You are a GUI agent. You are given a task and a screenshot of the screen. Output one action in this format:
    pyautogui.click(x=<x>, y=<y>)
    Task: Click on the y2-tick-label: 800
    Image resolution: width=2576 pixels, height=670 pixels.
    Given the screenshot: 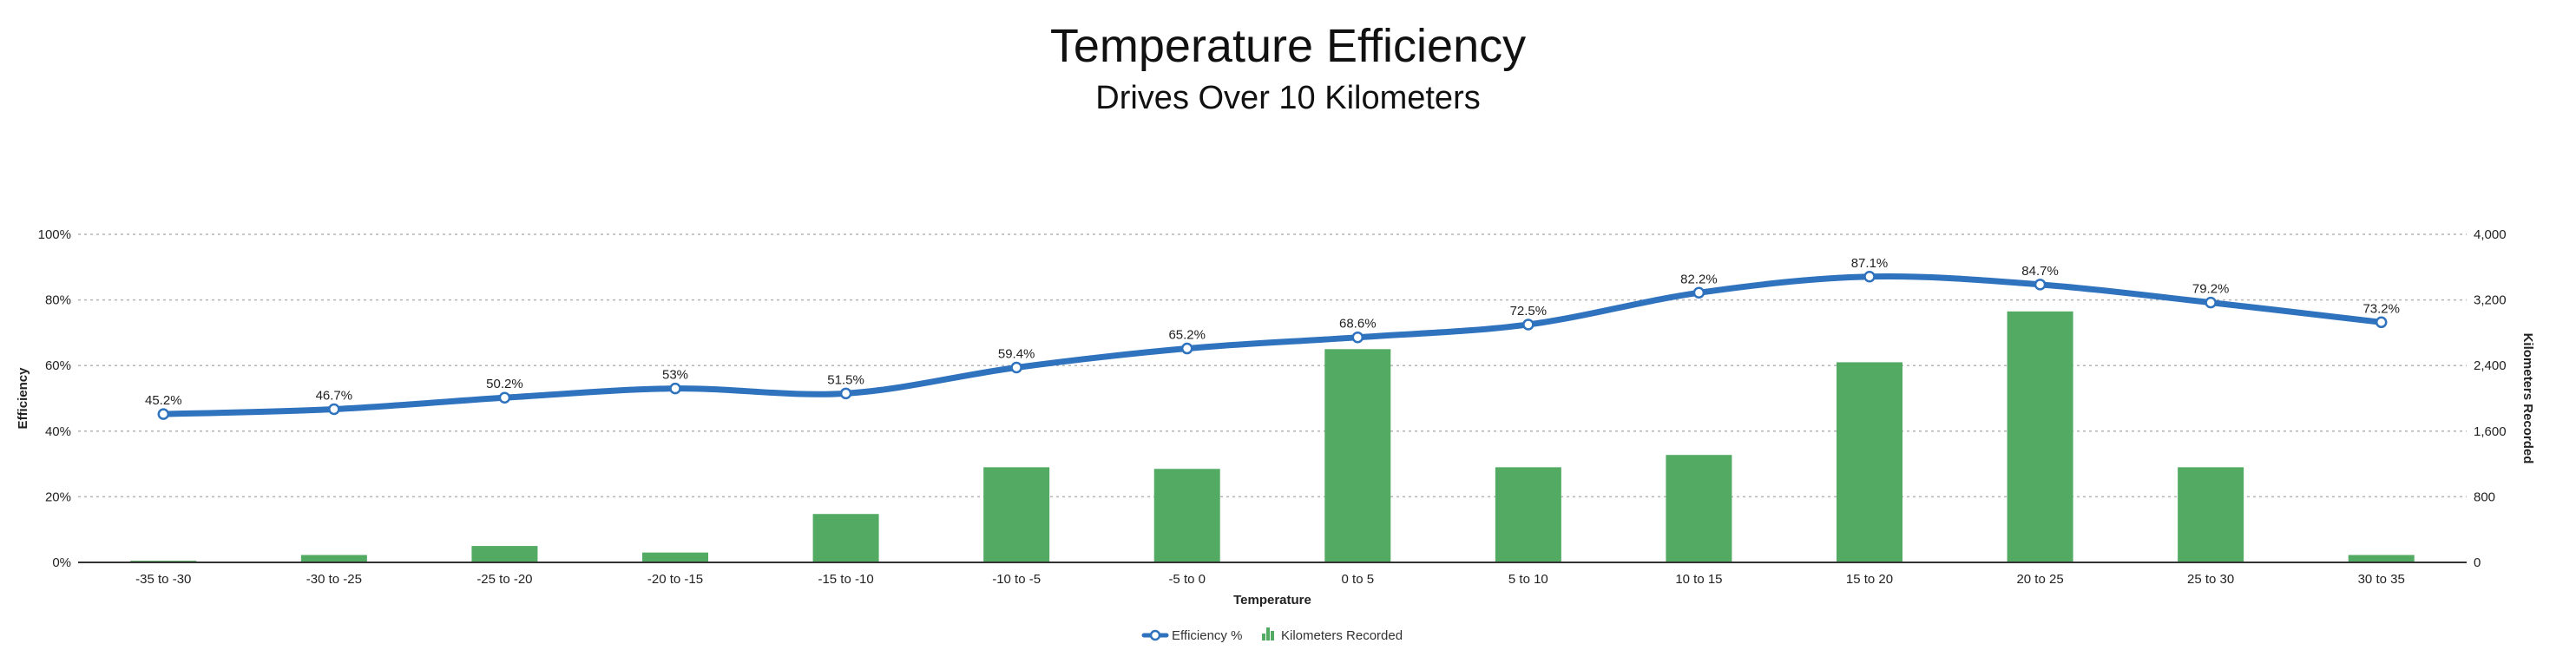 What is the action you would take?
    pyautogui.click(x=2485, y=496)
    